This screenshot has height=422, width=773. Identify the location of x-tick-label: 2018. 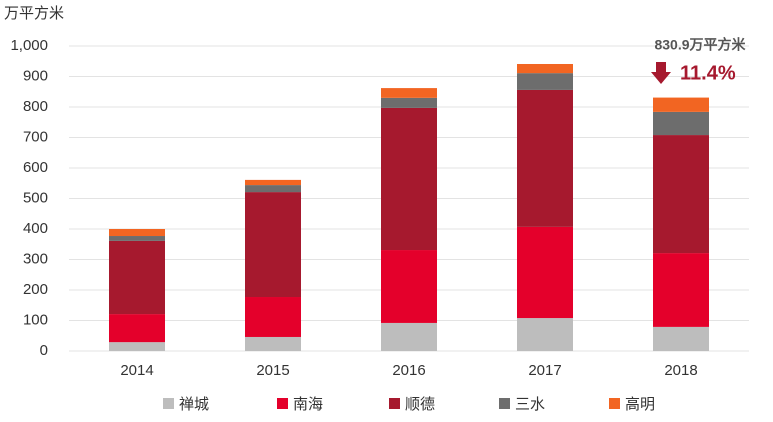
(680, 370).